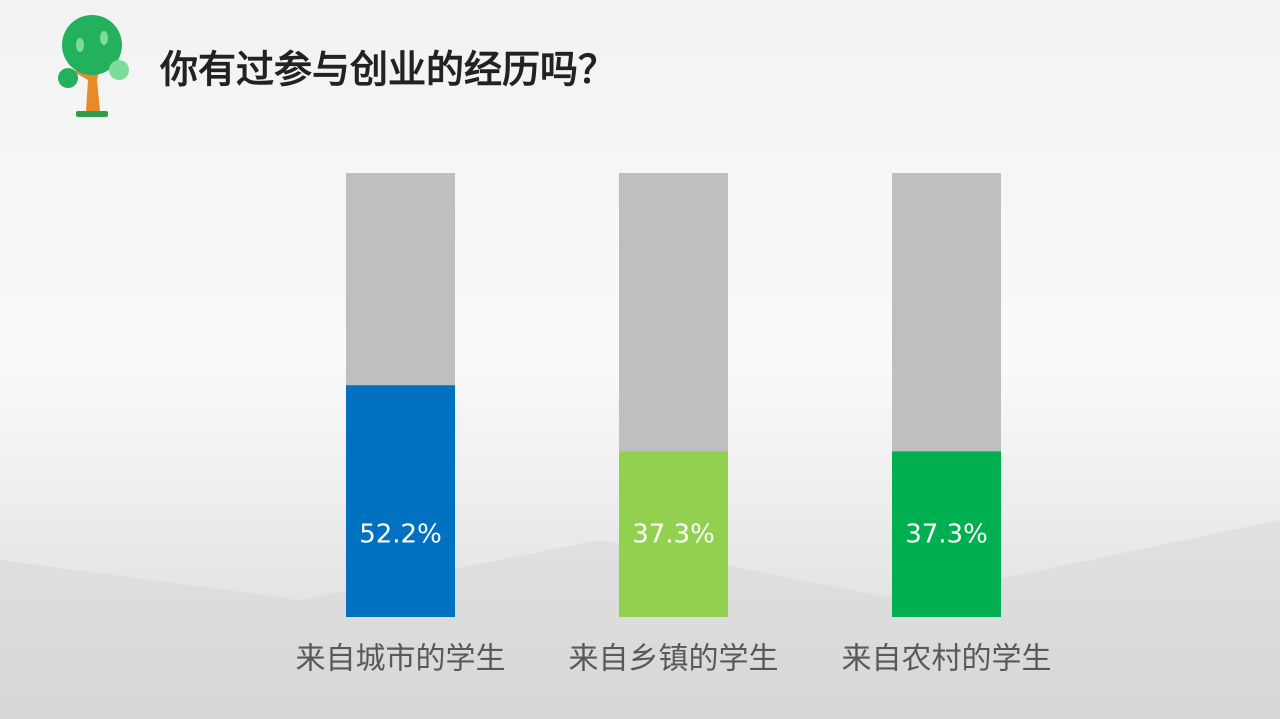 The image size is (1280, 719). Describe the element at coordinates (947, 659) in the screenshot. I see `x-tick-label: 来自农村的学生` at that location.